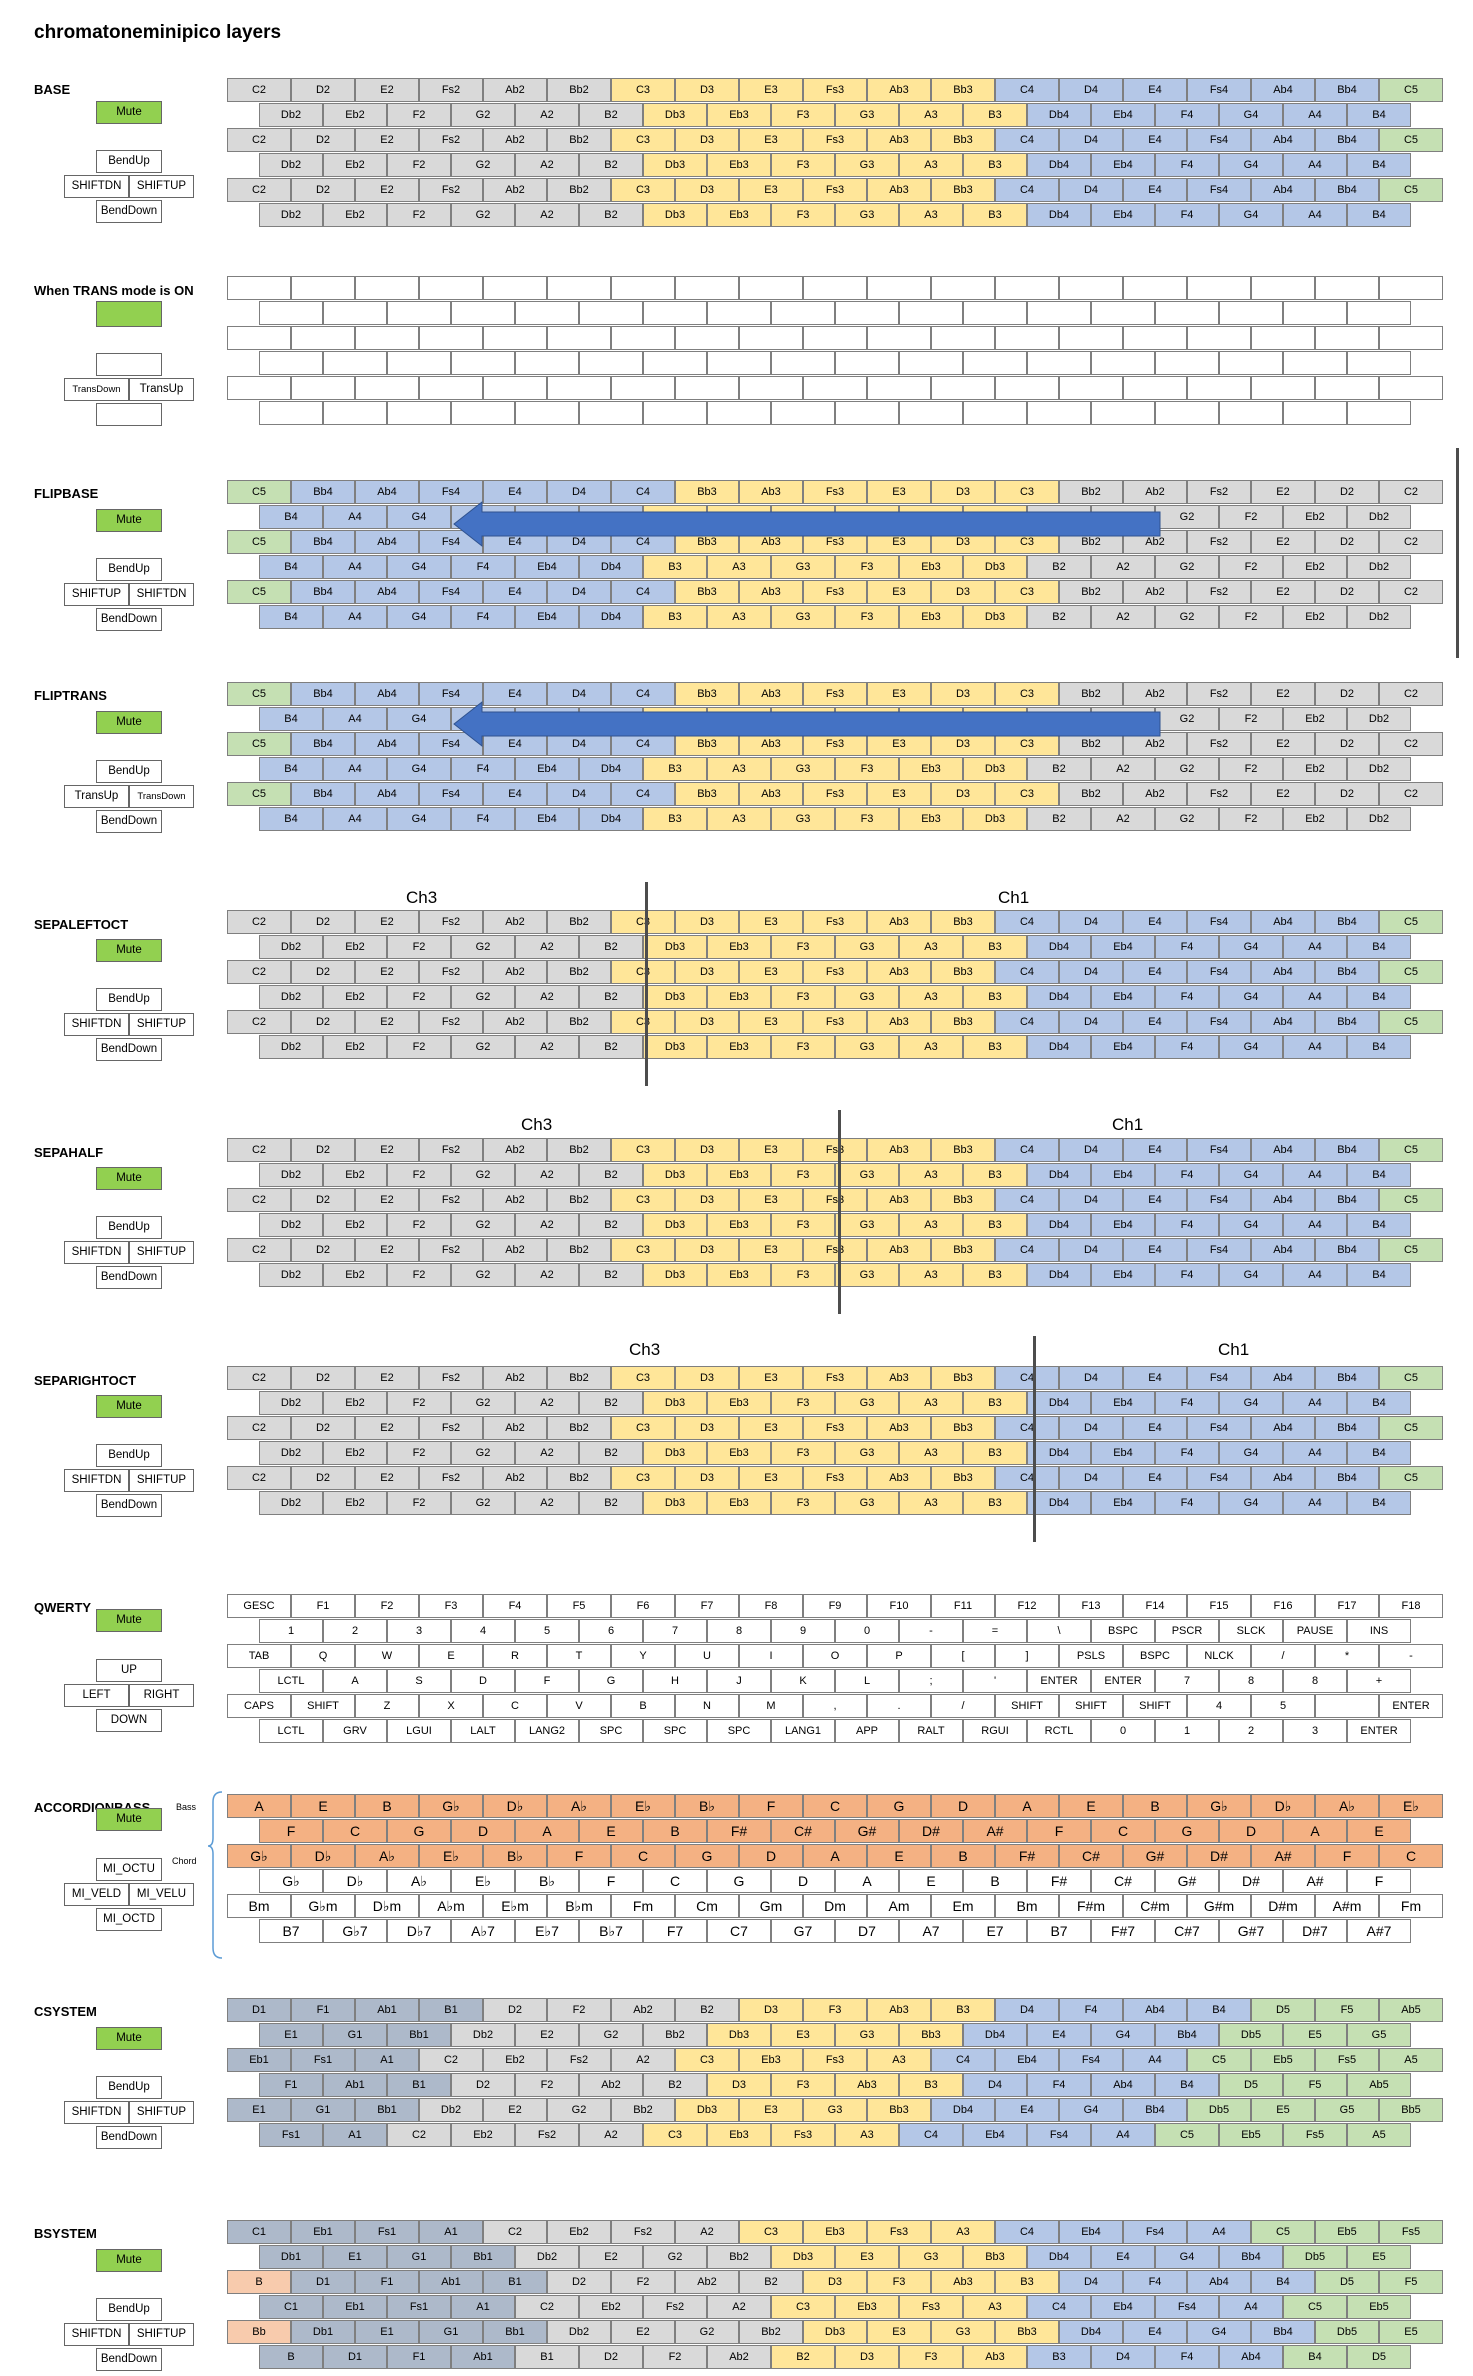  What do you see at coordinates (739, 1831) in the screenshot?
I see `key-cell: F#` at bounding box center [739, 1831].